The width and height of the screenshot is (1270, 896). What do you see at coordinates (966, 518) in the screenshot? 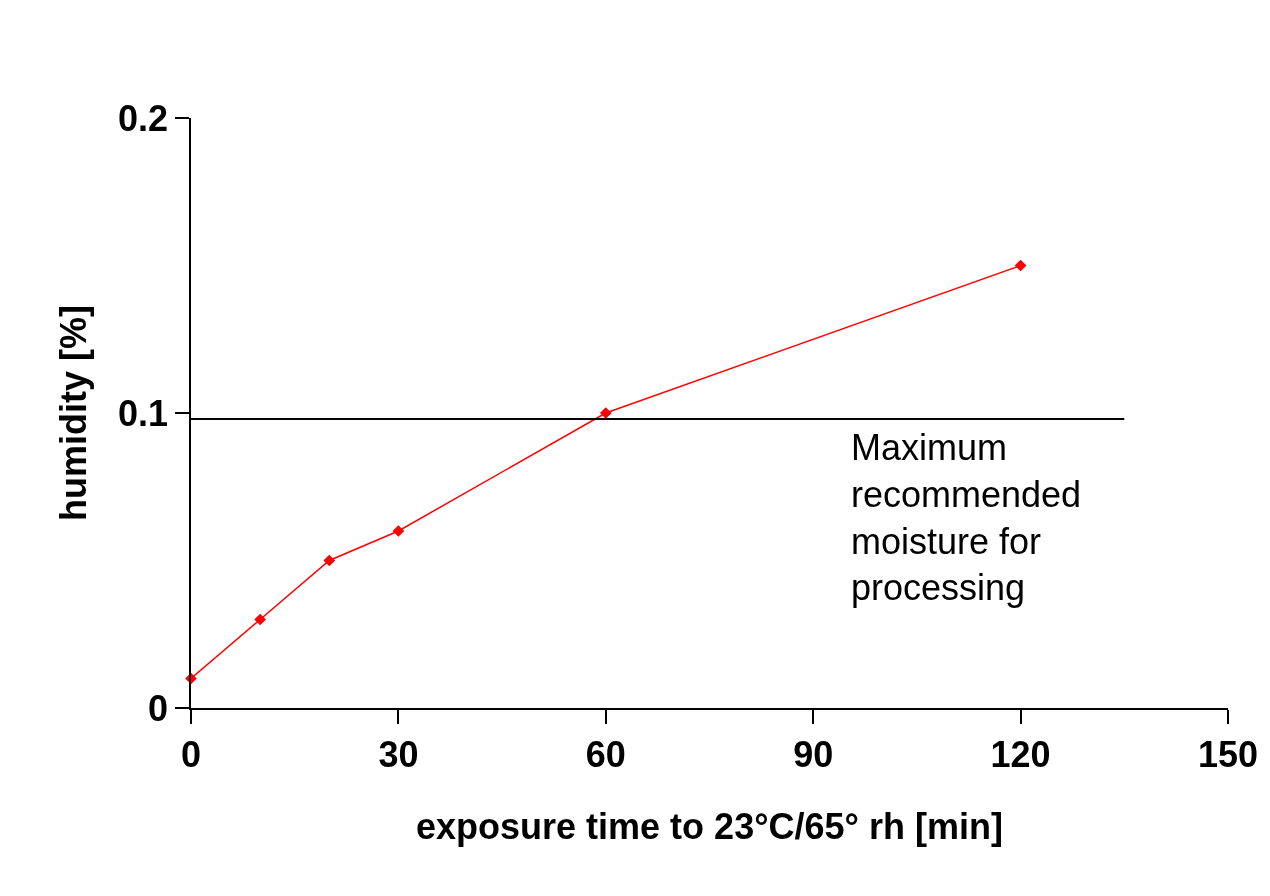
I see `ref-line-label: Maximum recommended moisture for processing` at bounding box center [966, 518].